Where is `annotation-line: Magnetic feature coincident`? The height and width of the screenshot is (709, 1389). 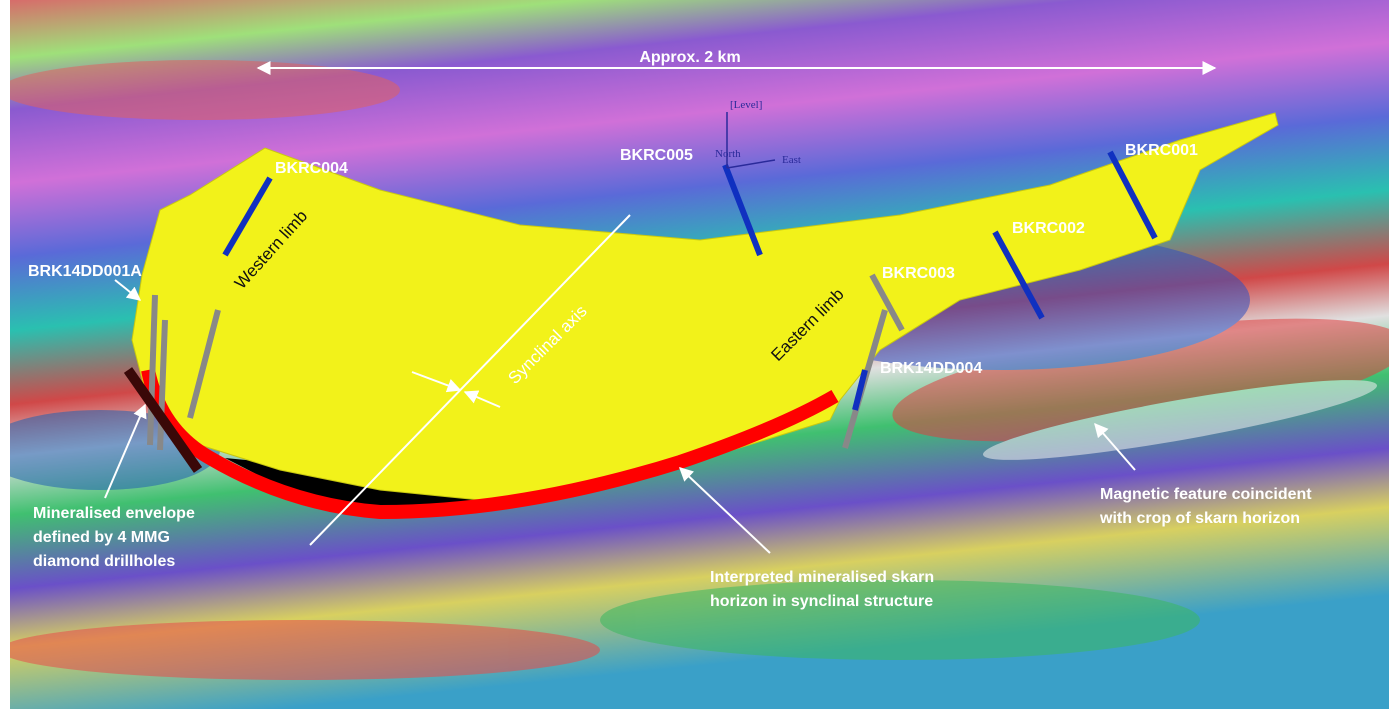
annotation-line: Magnetic feature coincident is located at coordinates (1206, 494).